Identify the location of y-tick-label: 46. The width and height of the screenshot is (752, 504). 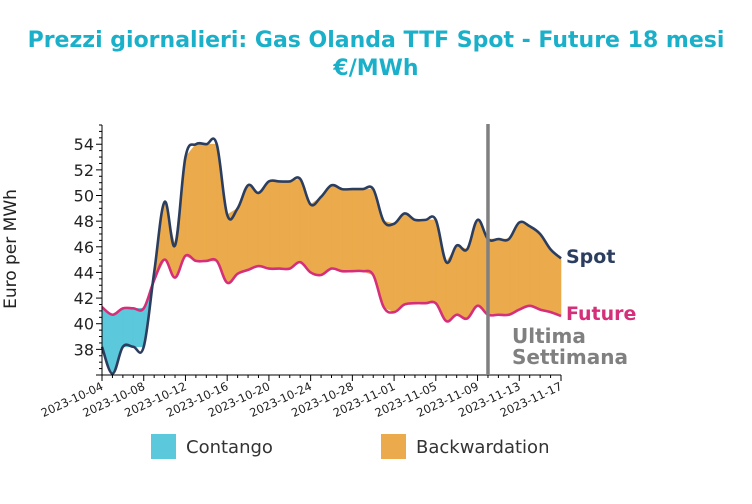
(84, 247).